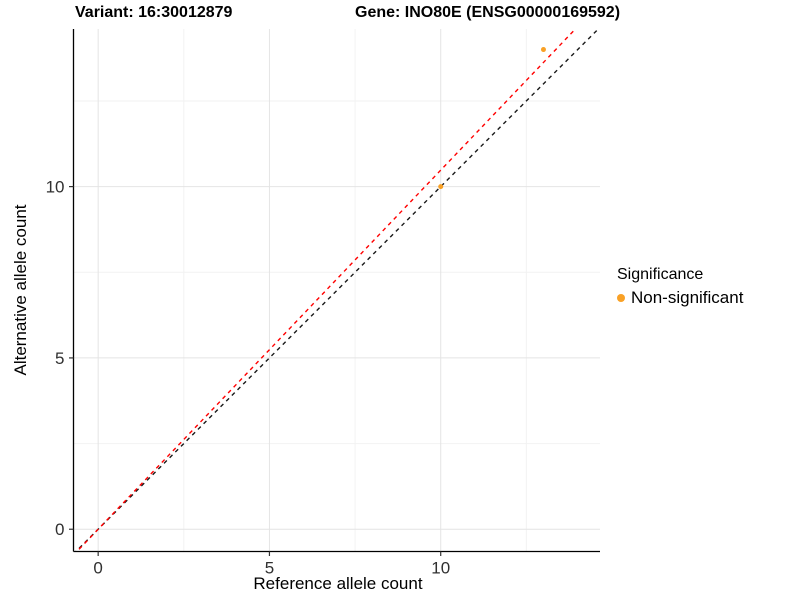  I want to click on legend: Significance Non-significant, so click(680, 287).